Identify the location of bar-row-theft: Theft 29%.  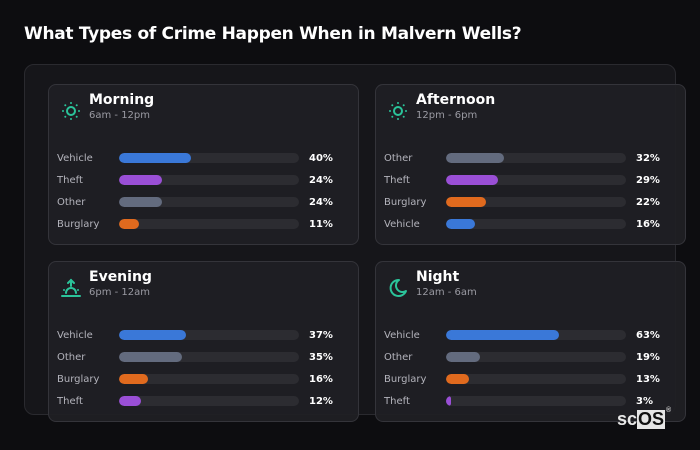
(534, 180).